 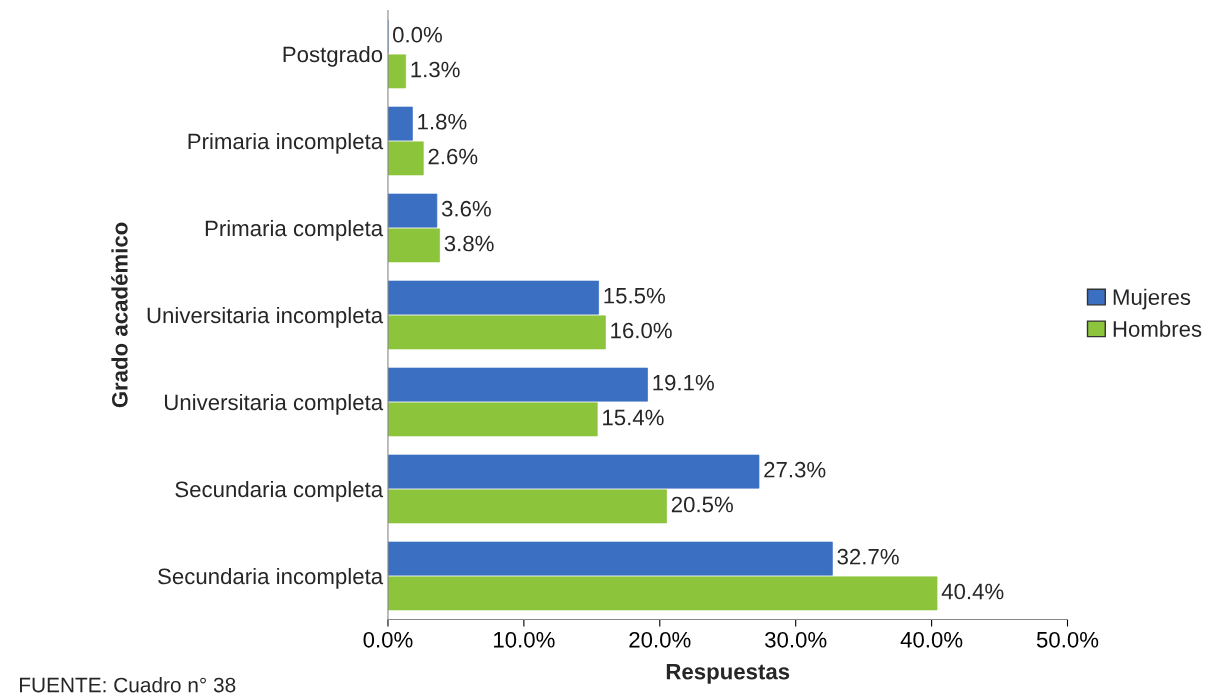 What do you see at coordinates (435, 69) in the screenshot?
I see `data-label: 1.3%` at bounding box center [435, 69].